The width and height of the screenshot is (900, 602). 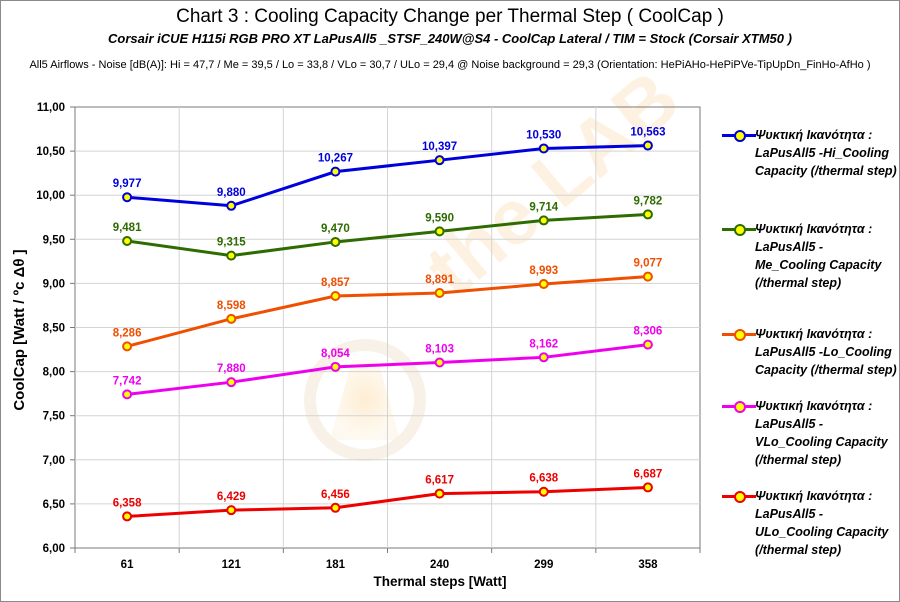 What do you see at coordinates (127, 333) in the screenshot?
I see `data-label: 8,286` at bounding box center [127, 333].